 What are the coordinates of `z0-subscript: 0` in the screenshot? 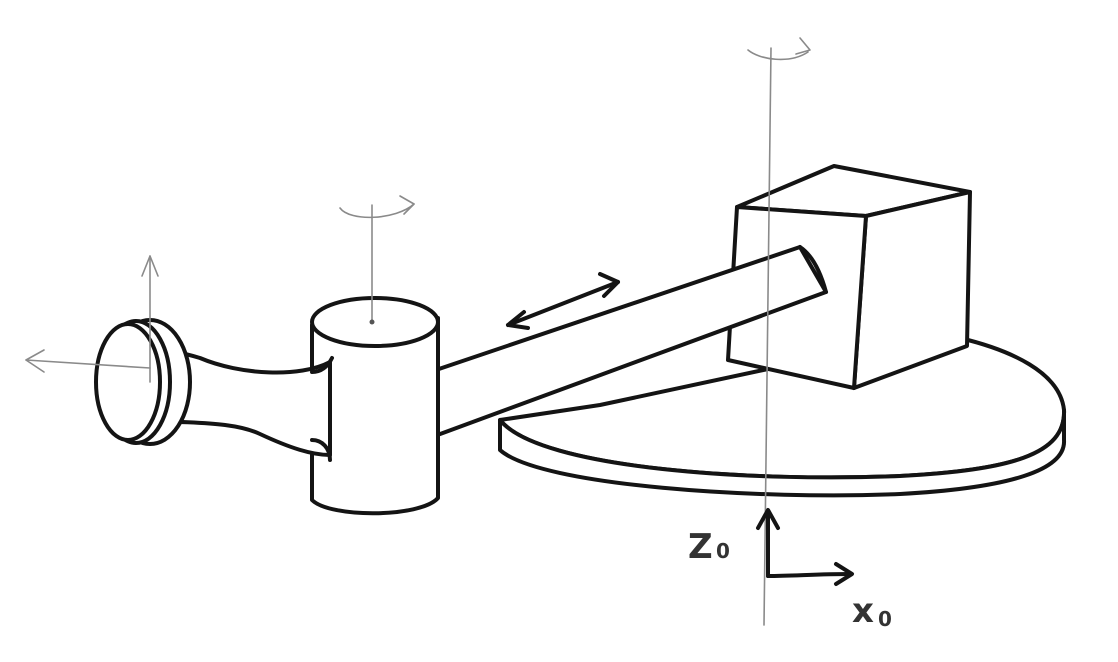 It's located at (723, 551).